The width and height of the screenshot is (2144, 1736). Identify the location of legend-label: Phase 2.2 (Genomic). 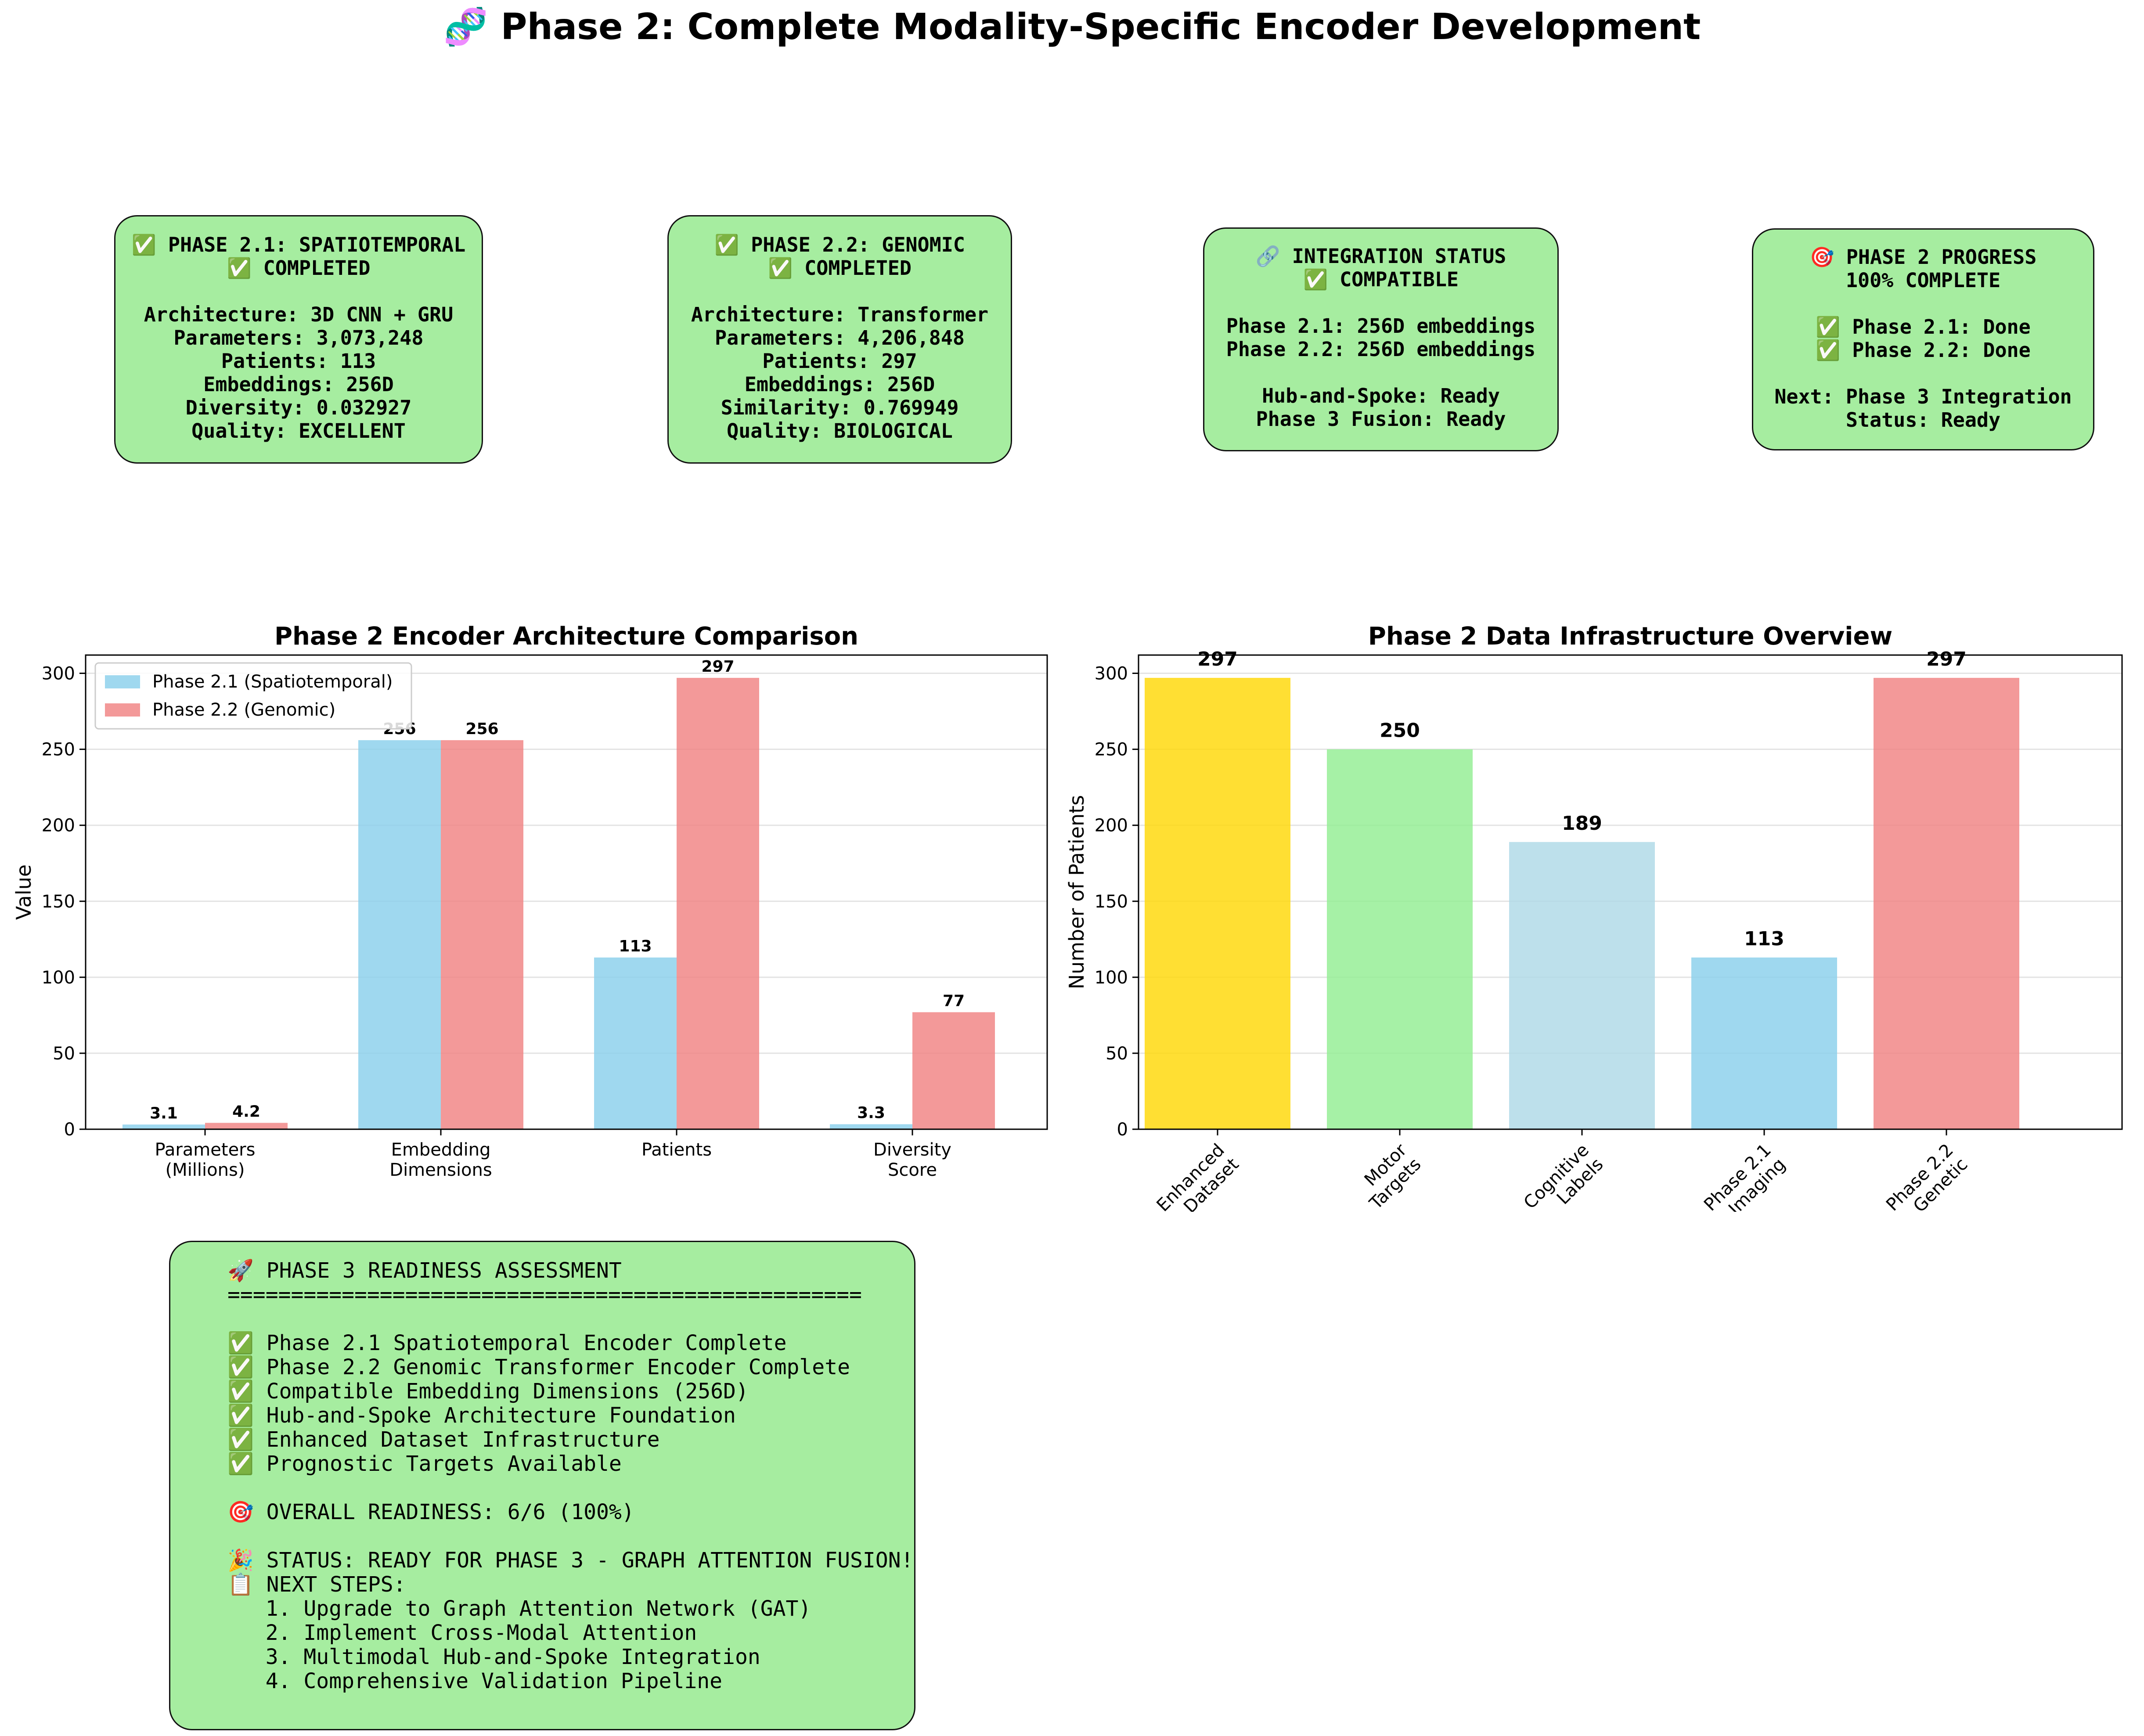
(243, 710).